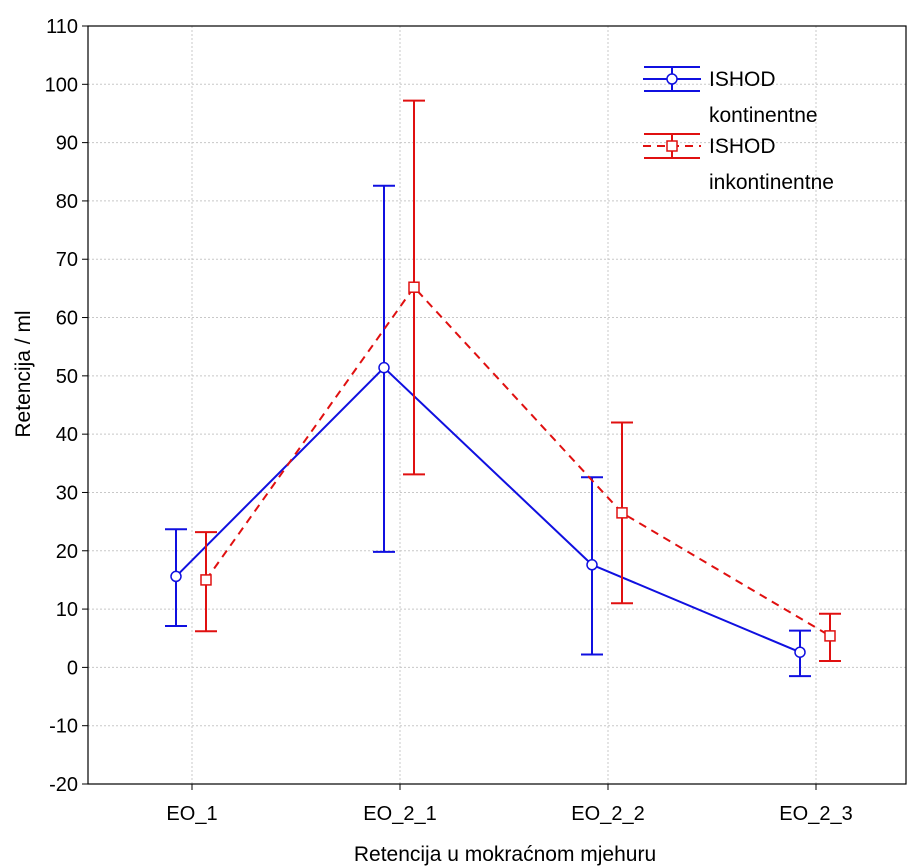  Describe the element at coordinates (67, 552) in the screenshot. I see `y-tick-label: 20` at that location.